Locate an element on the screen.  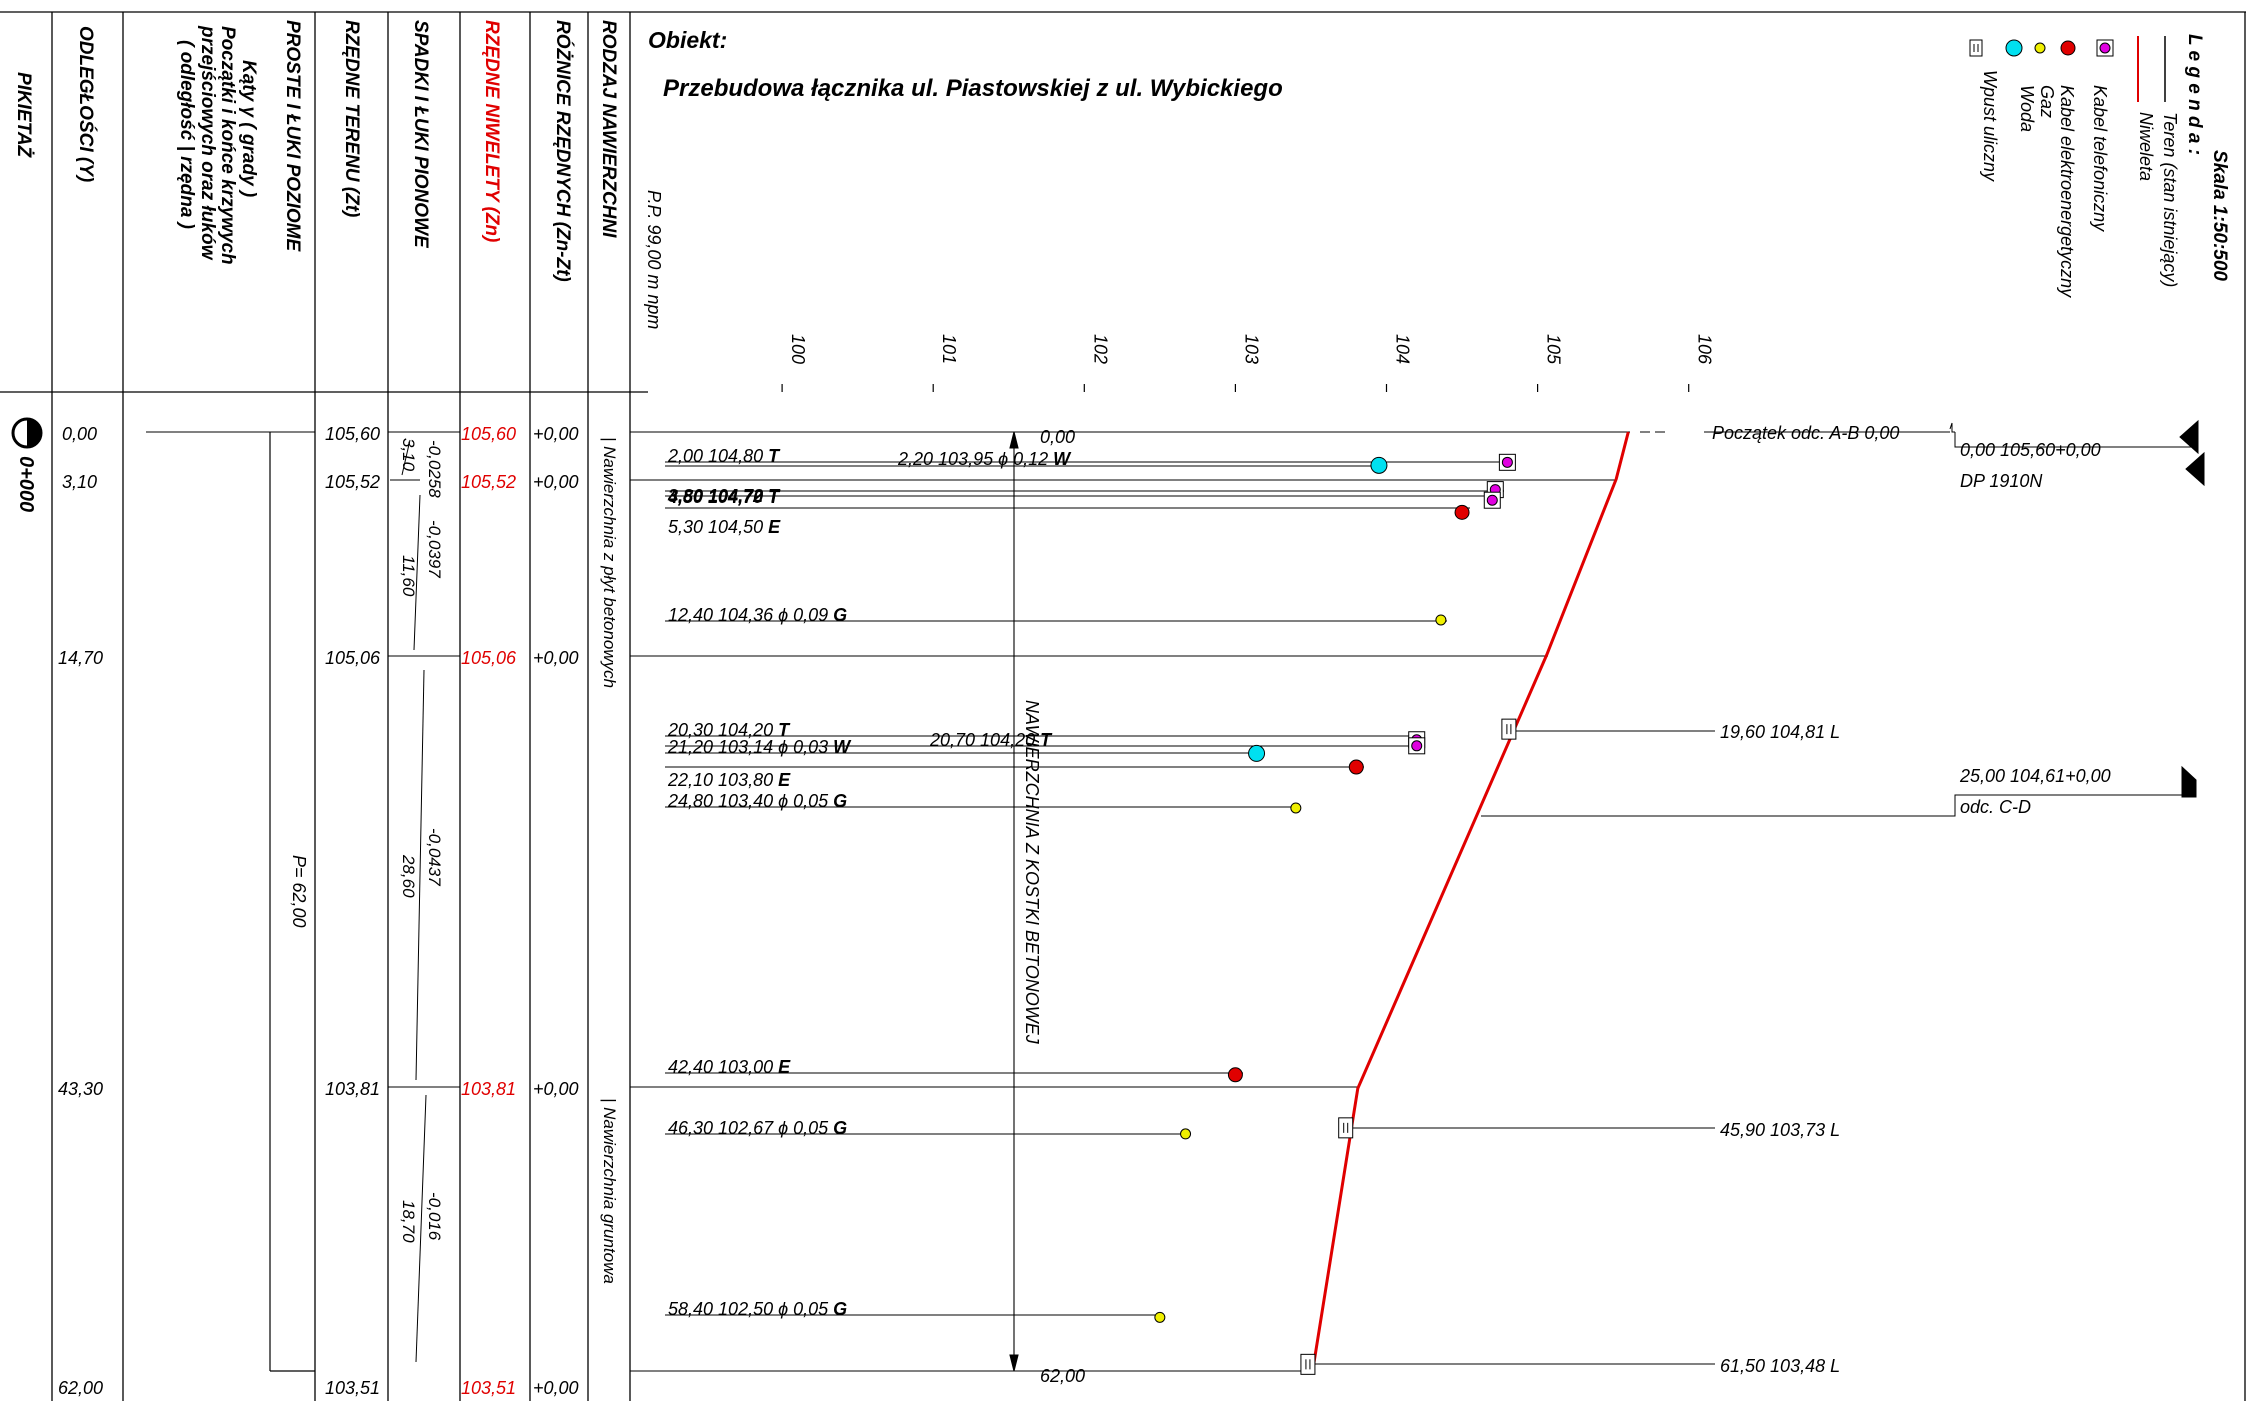
legend-heading: L e g e n d a : is located at coordinates (2194, 94).